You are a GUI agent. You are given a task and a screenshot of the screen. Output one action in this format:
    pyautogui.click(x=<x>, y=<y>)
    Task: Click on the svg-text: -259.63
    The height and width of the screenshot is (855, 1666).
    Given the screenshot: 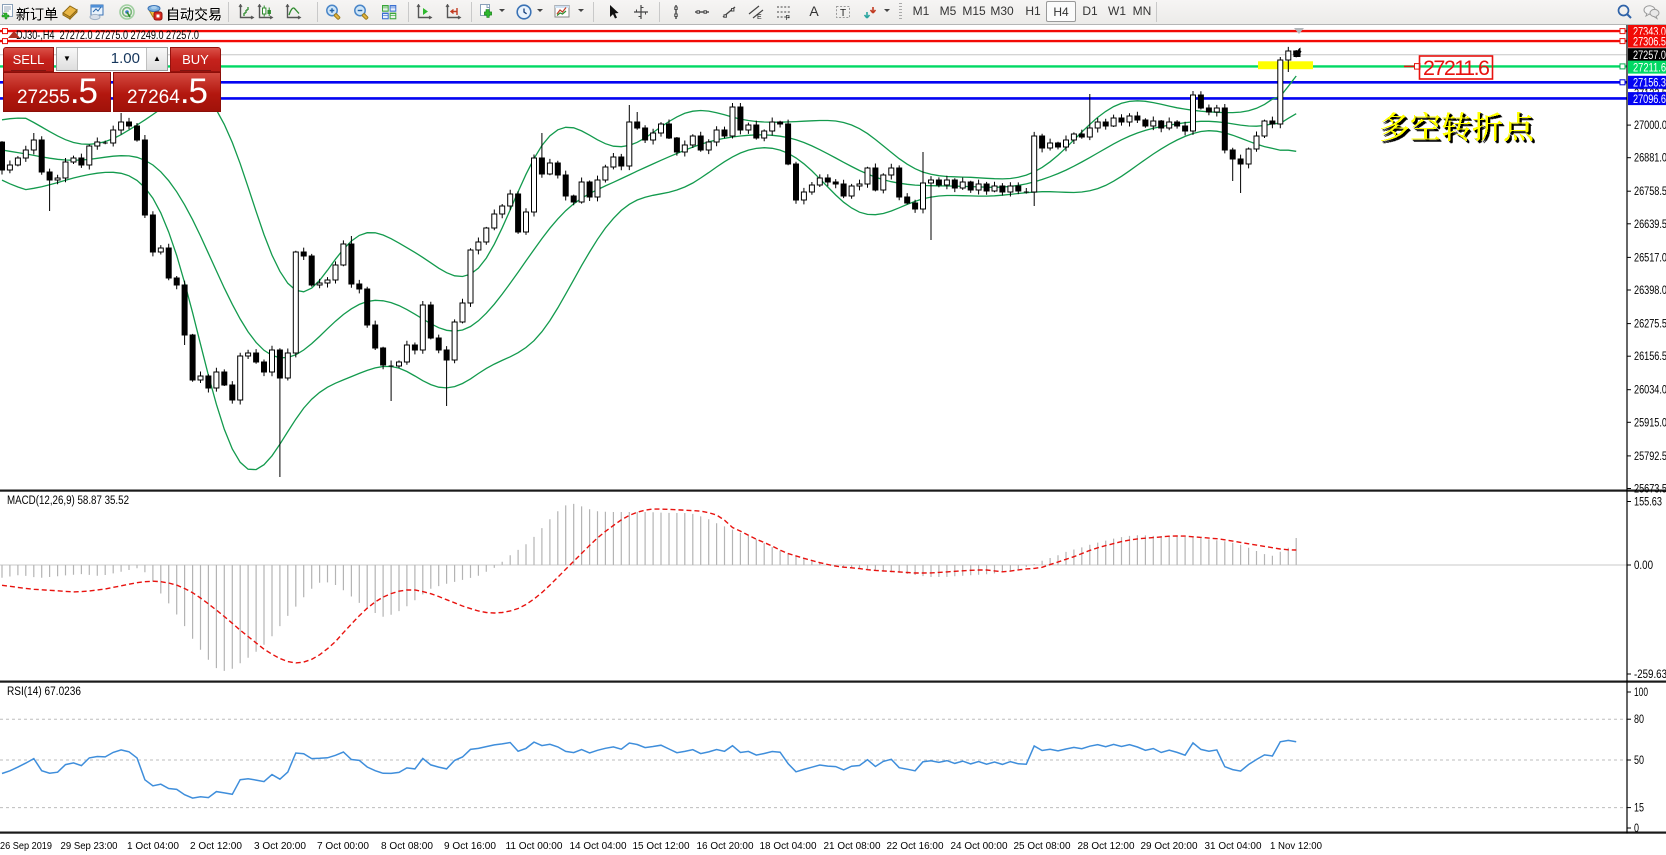 What is the action you would take?
    pyautogui.click(x=1650, y=675)
    